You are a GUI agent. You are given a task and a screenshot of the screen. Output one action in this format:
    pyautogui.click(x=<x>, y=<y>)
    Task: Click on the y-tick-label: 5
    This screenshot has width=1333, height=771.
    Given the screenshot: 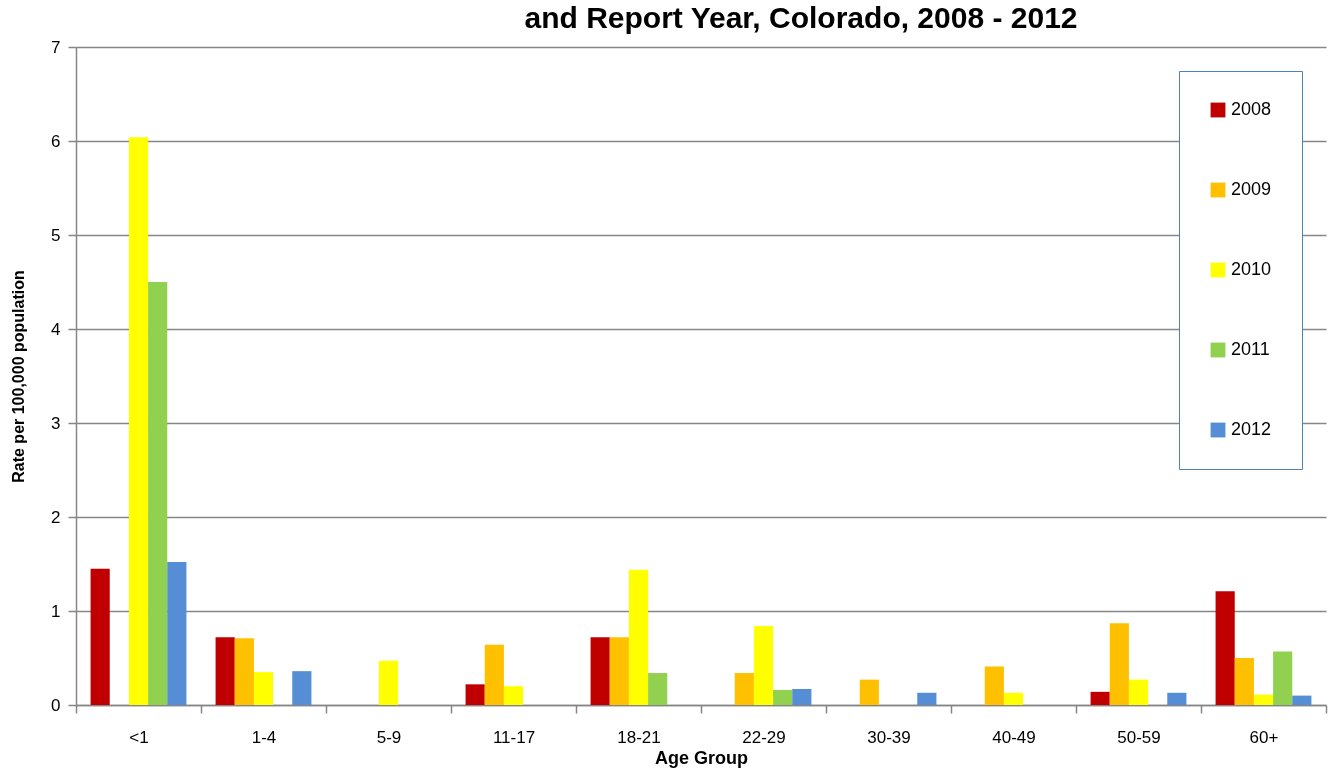 What is the action you would take?
    pyautogui.click(x=56, y=235)
    